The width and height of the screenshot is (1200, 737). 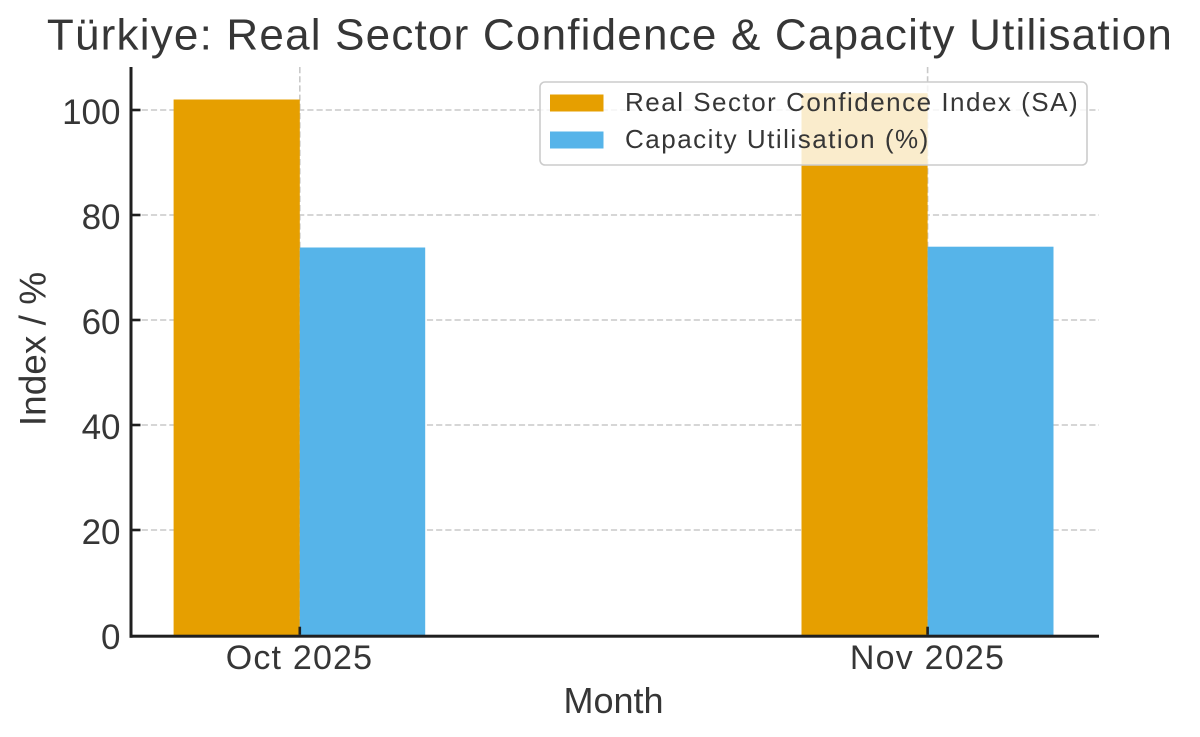 I want to click on svg-text: 20, so click(x=101, y=532).